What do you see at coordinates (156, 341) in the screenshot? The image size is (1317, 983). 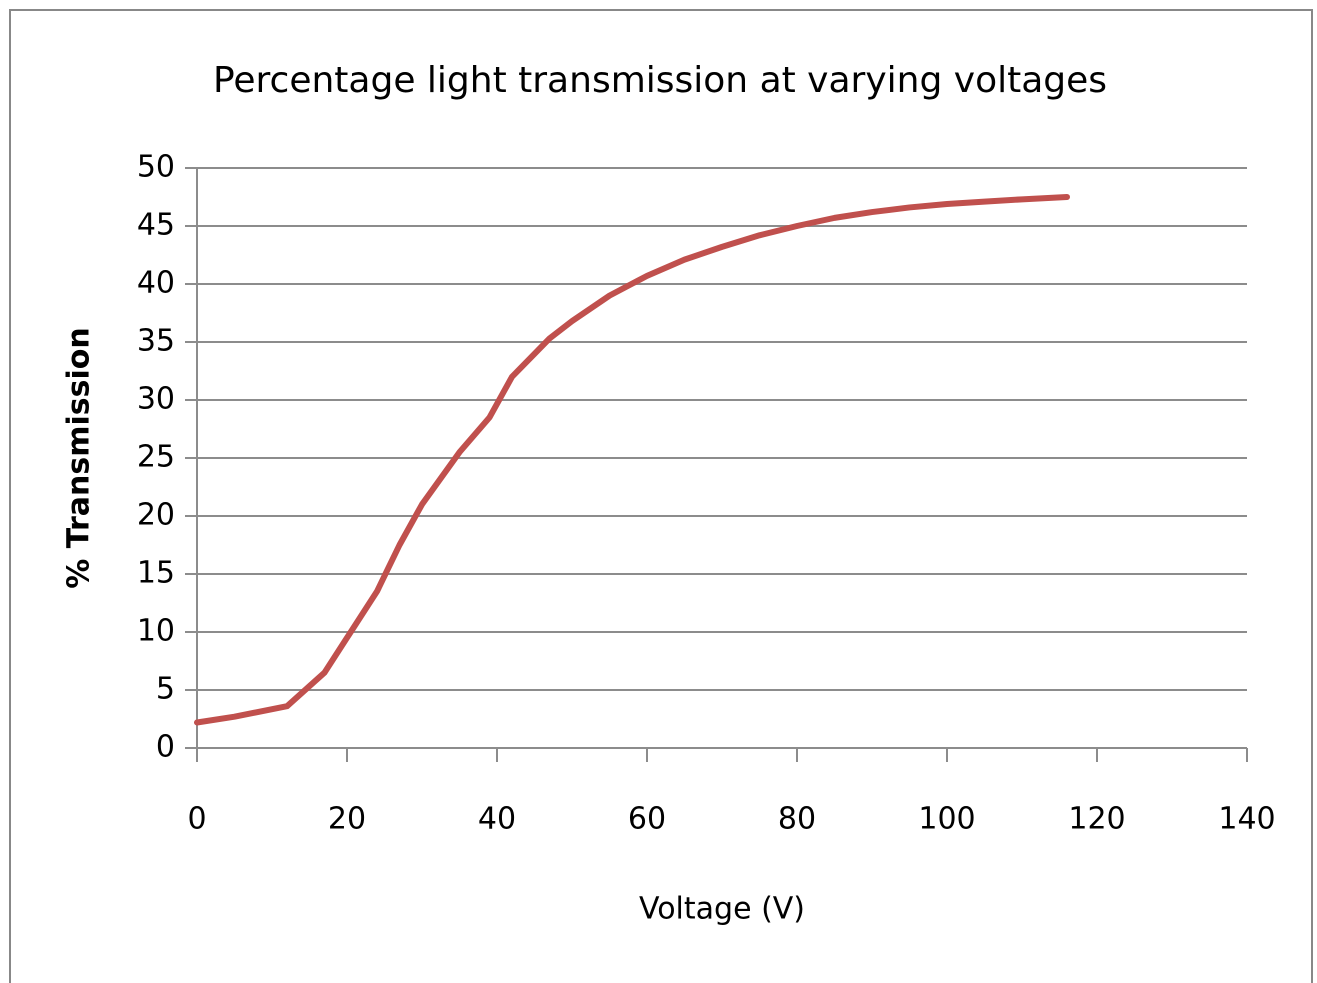 I see `y-tick-label: 35` at bounding box center [156, 341].